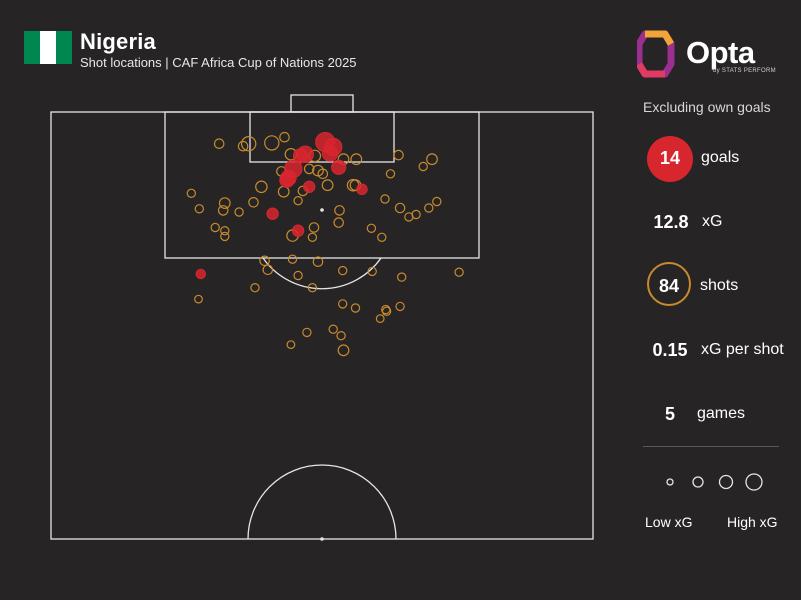  What do you see at coordinates (322, 502) in the screenshot?
I see `centre-circle` at bounding box center [322, 502].